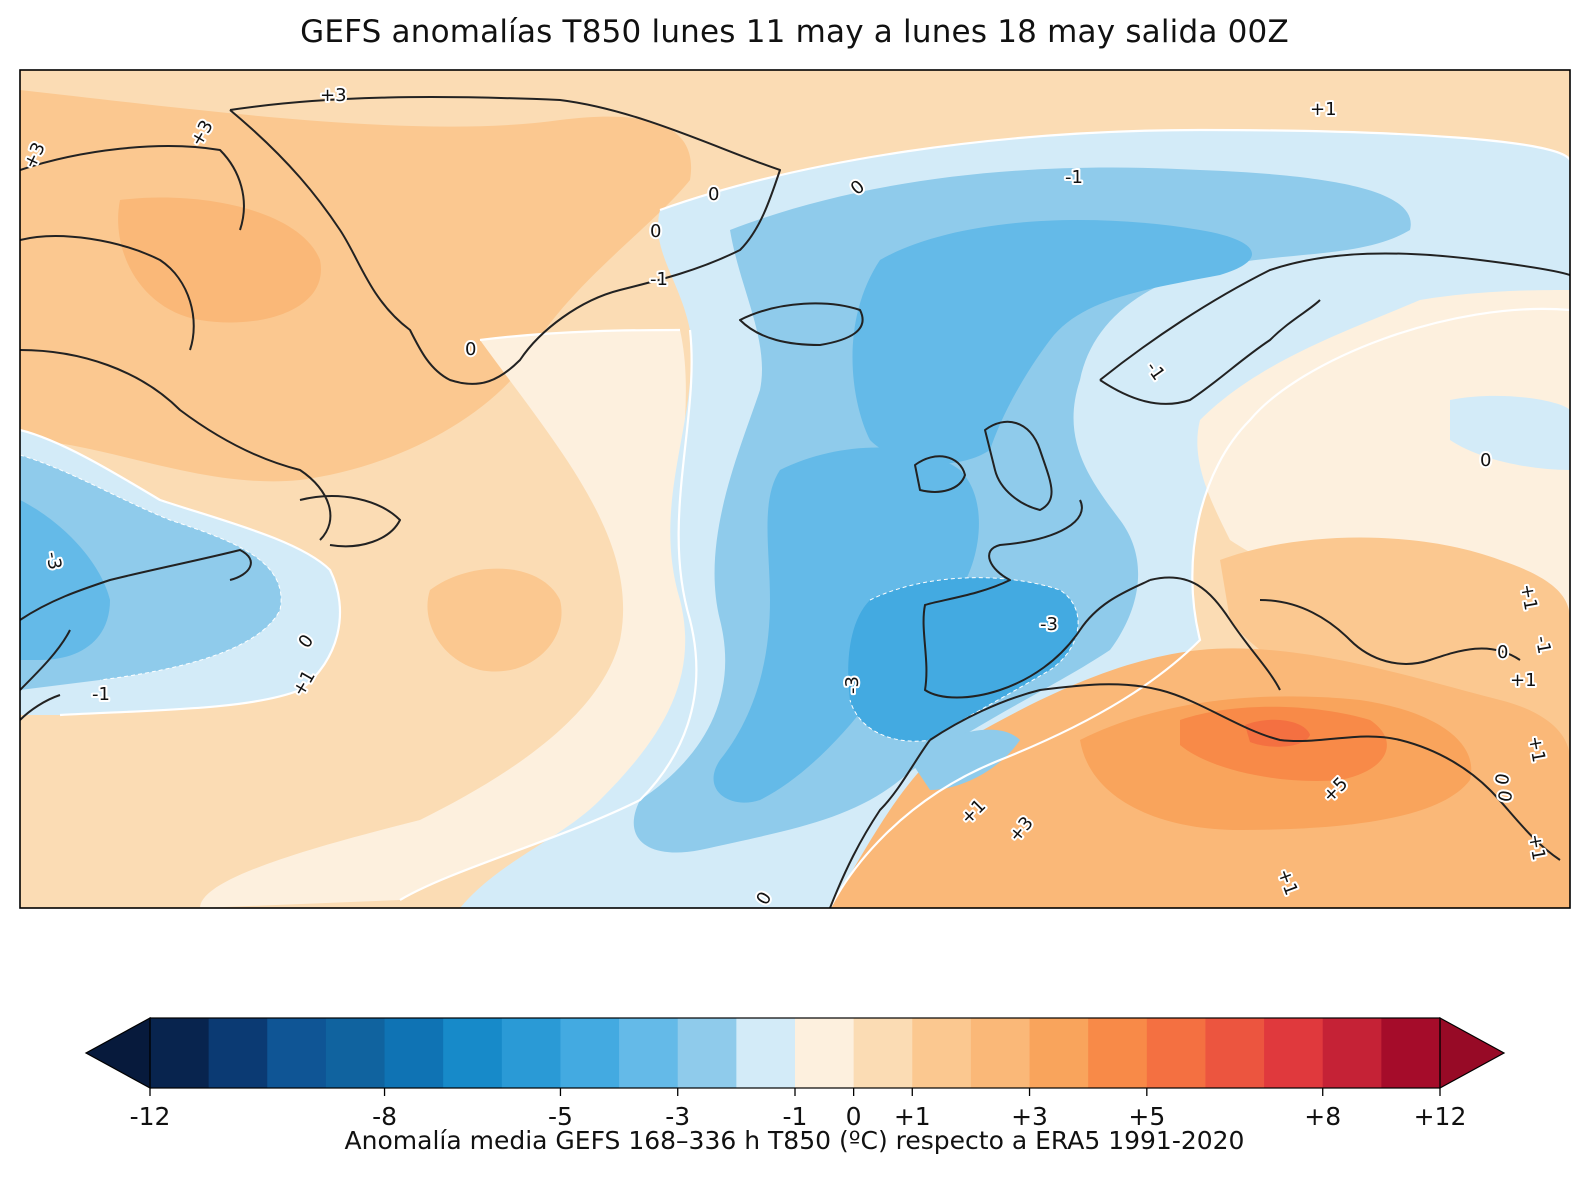  I want to click on colorbar-tick-label: +8, so click(1322, 1116).